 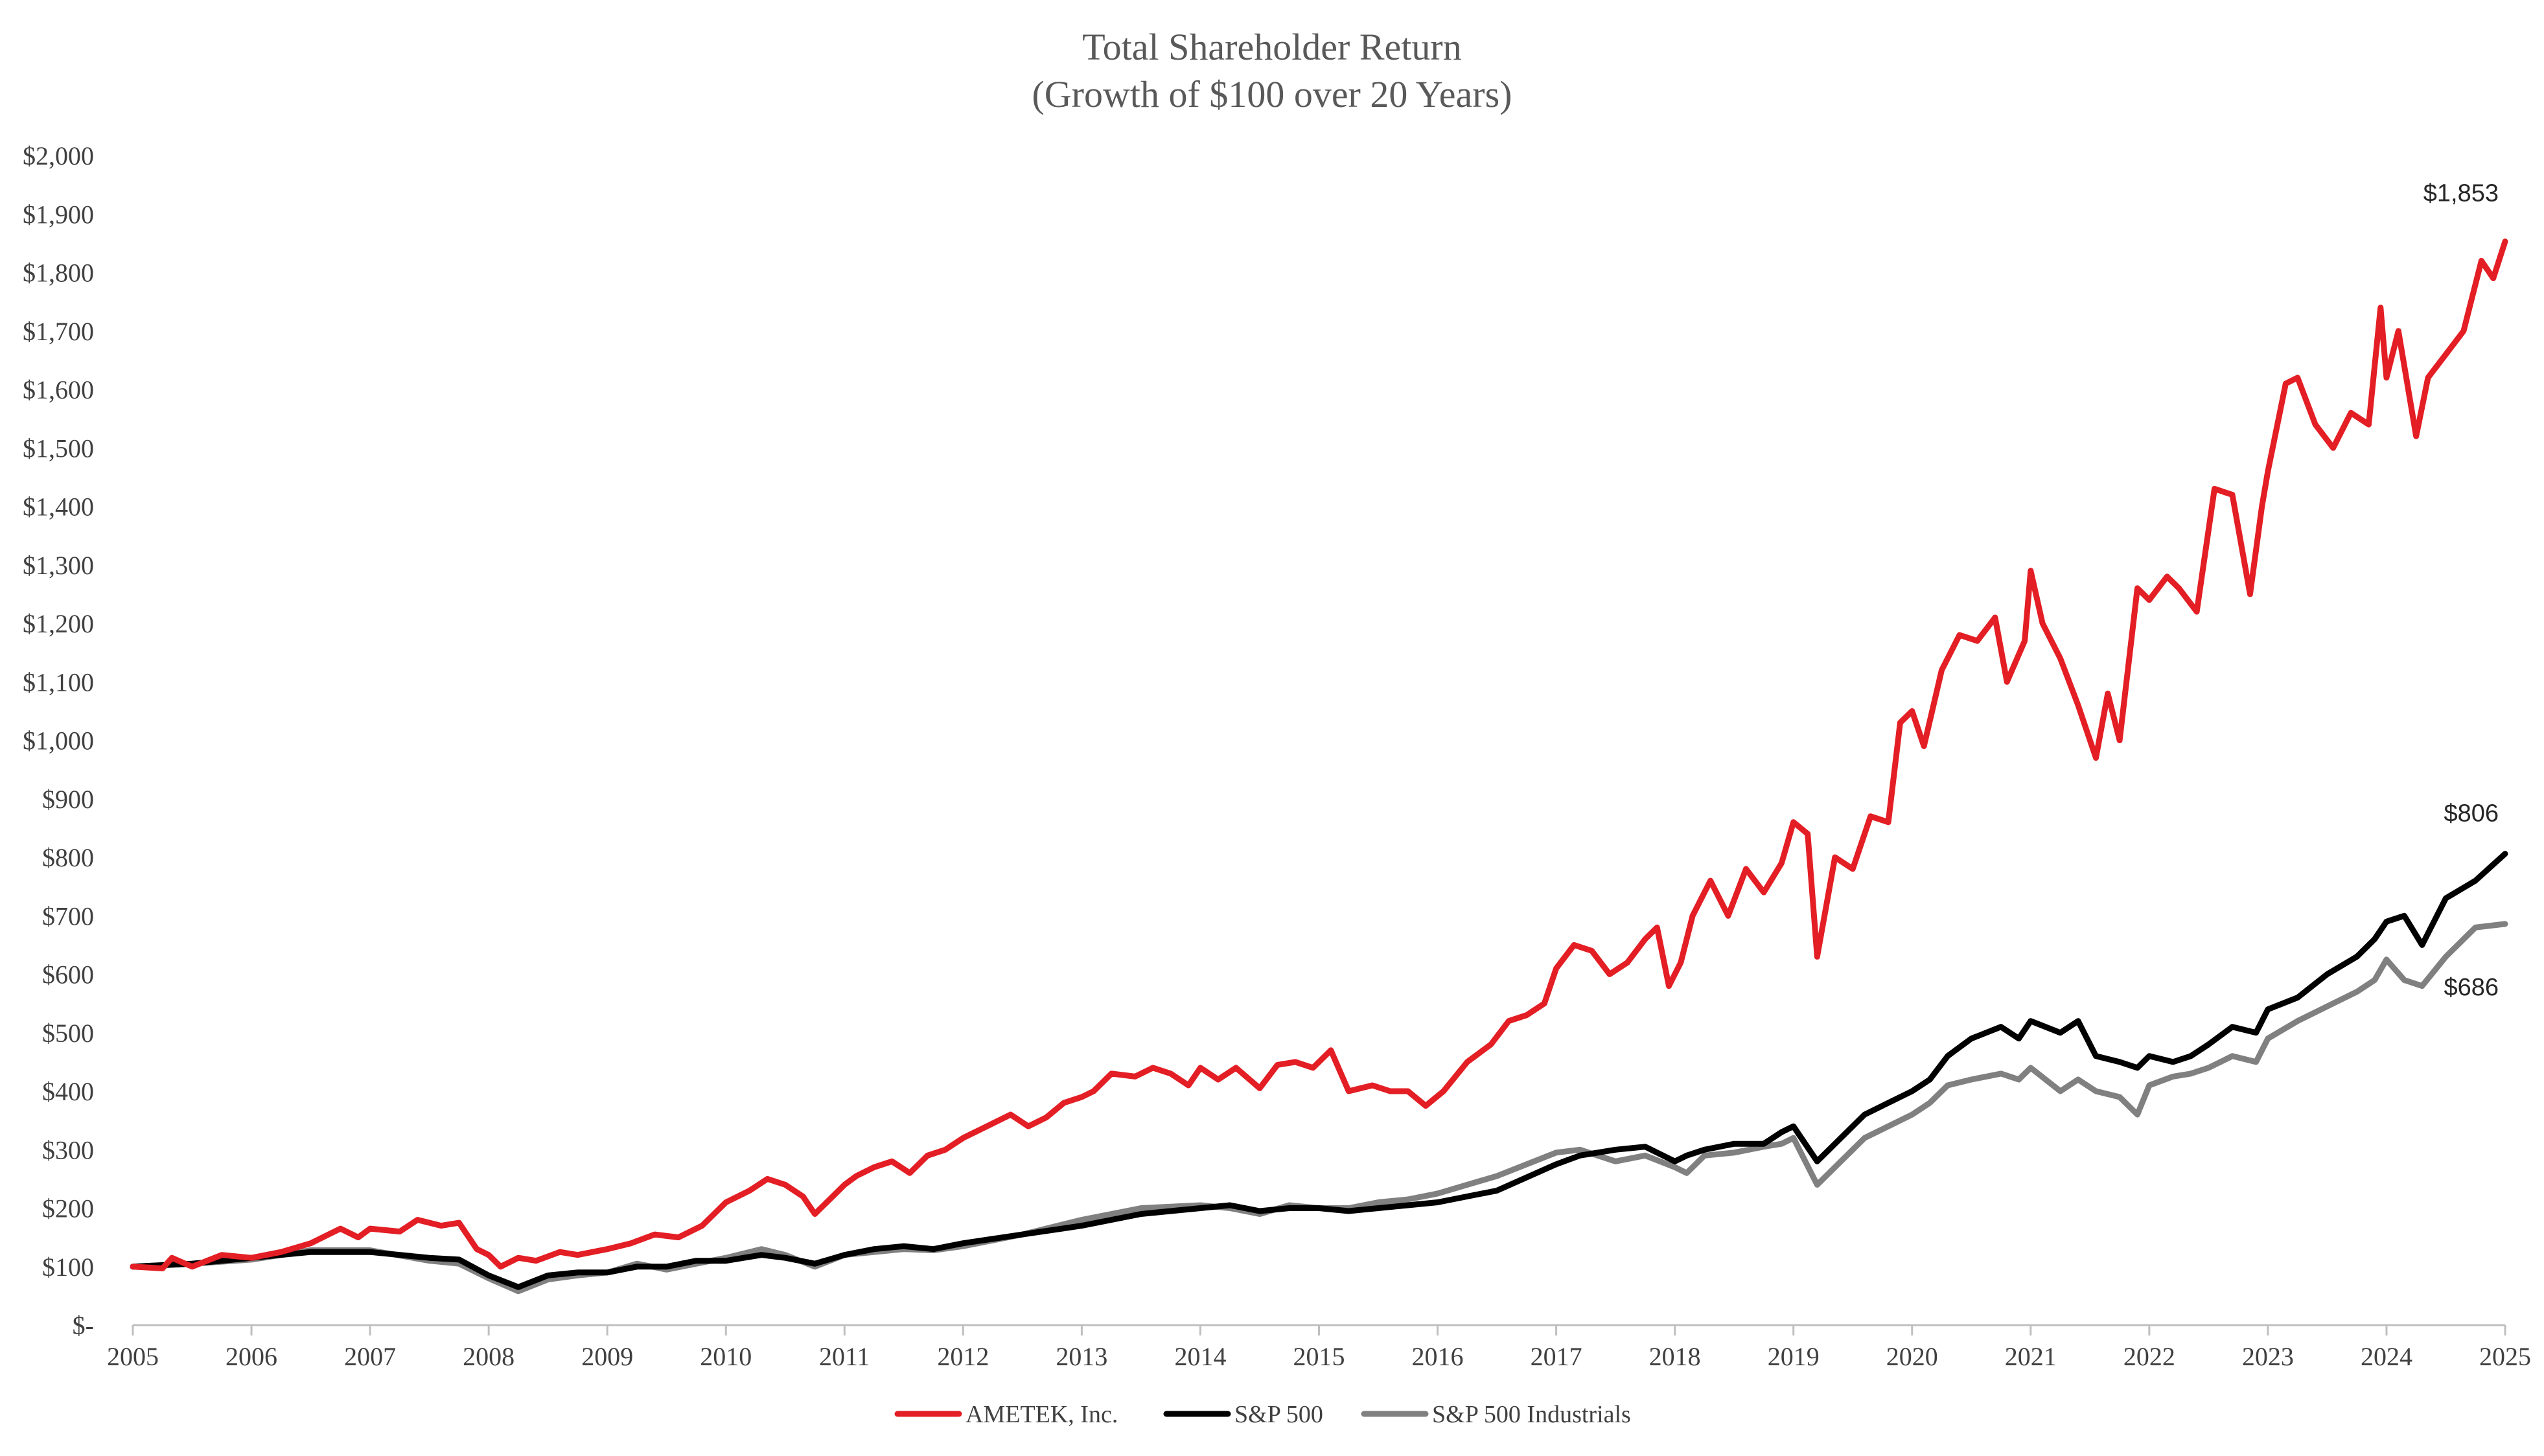 What do you see at coordinates (68, 799) in the screenshot?
I see `y-tick-label: $900` at bounding box center [68, 799].